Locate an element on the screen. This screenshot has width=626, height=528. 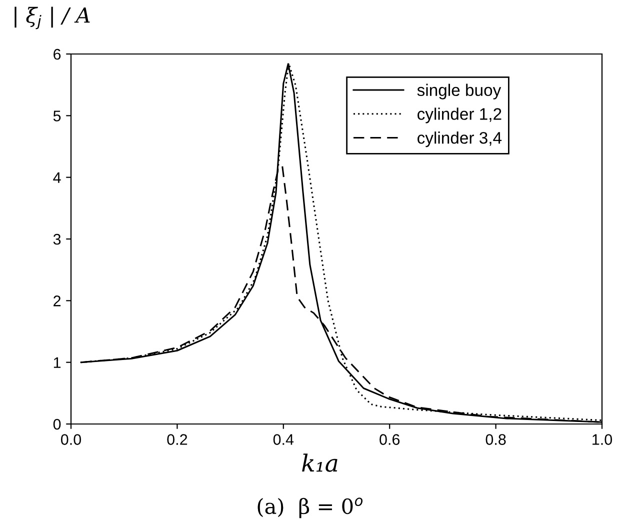
y-tick-label: 4 is located at coordinates (57, 177).